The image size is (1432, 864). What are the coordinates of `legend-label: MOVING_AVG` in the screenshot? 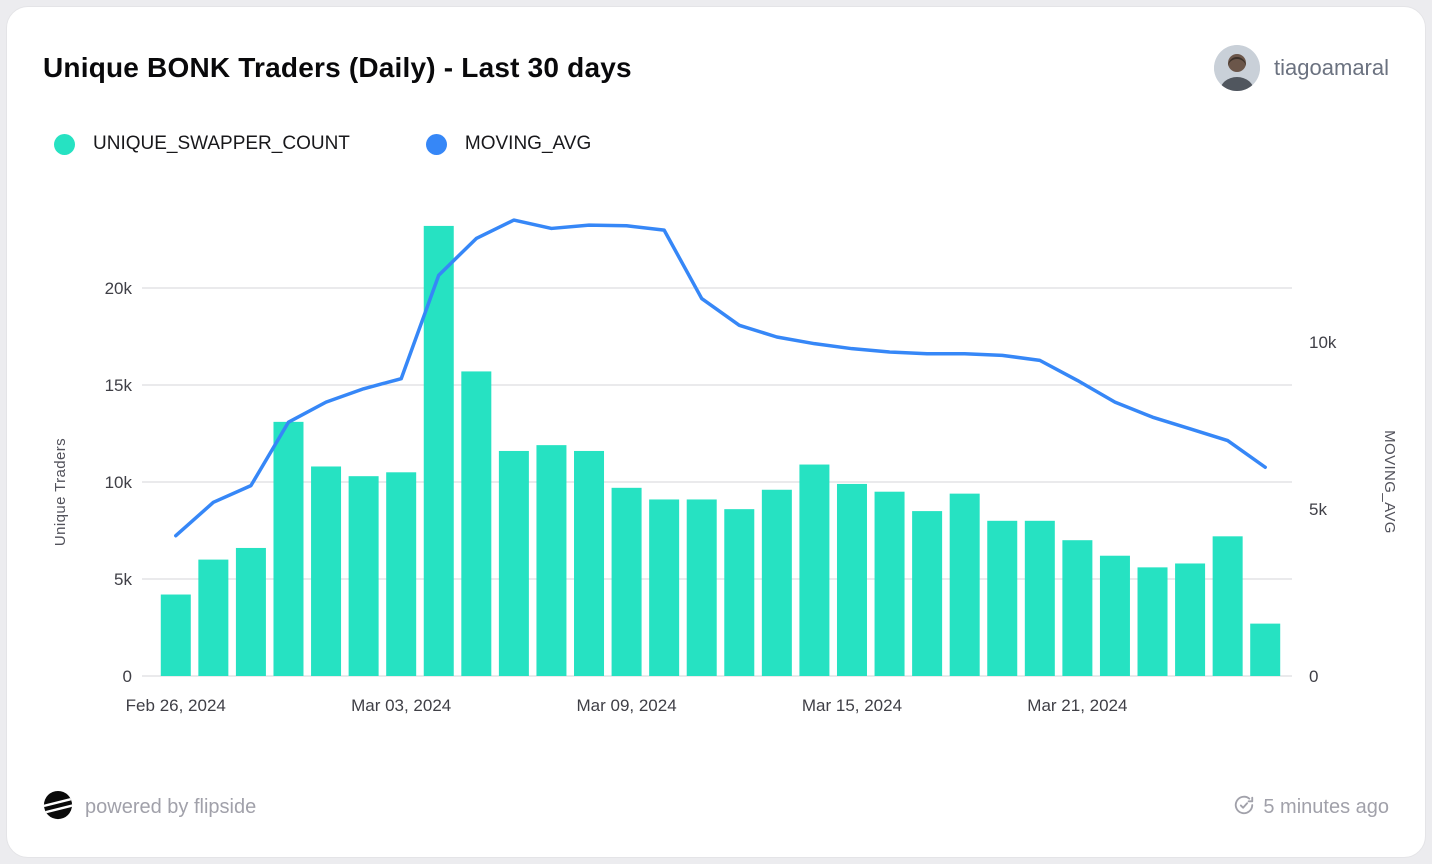 It's located at (528, 143).